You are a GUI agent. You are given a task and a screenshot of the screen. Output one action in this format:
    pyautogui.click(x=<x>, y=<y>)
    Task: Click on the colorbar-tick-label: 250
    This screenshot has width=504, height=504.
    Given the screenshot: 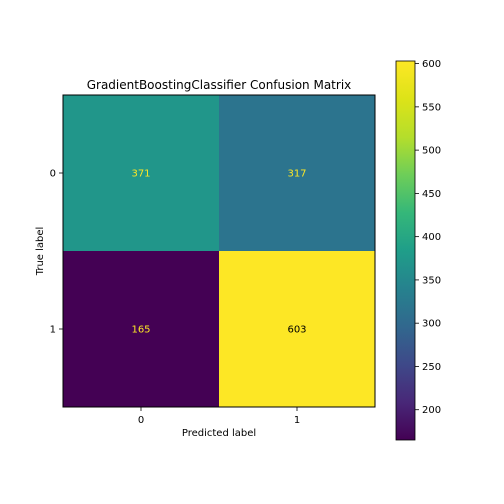 What is the action you would take?
    pyautogui.click(x=431, y=367)
    